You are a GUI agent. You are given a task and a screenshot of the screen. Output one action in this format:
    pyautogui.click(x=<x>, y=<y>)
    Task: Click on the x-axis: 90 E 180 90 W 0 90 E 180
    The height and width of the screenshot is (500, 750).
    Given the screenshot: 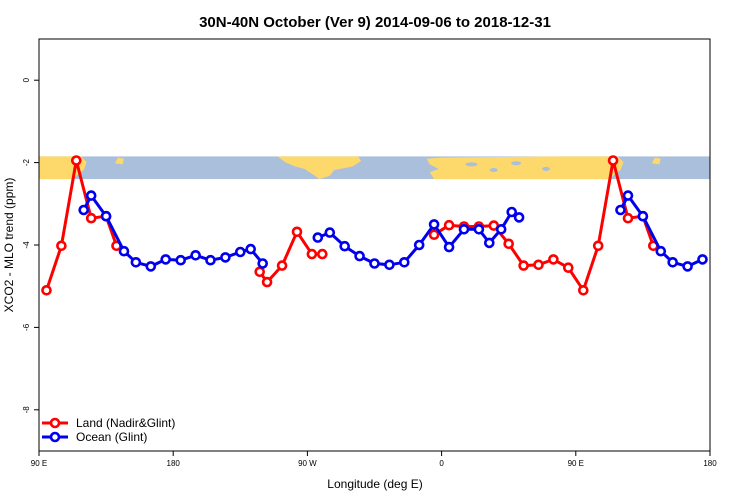 What is the action you would take?
    pyautogui.click(x=374, y=459)
    